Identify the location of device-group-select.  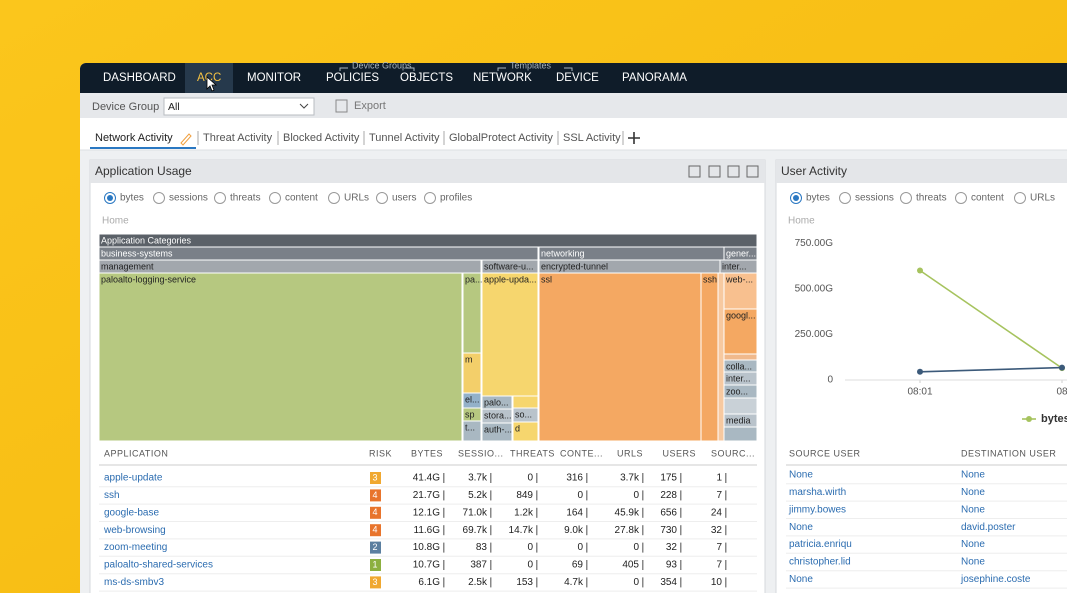
(239, 106).